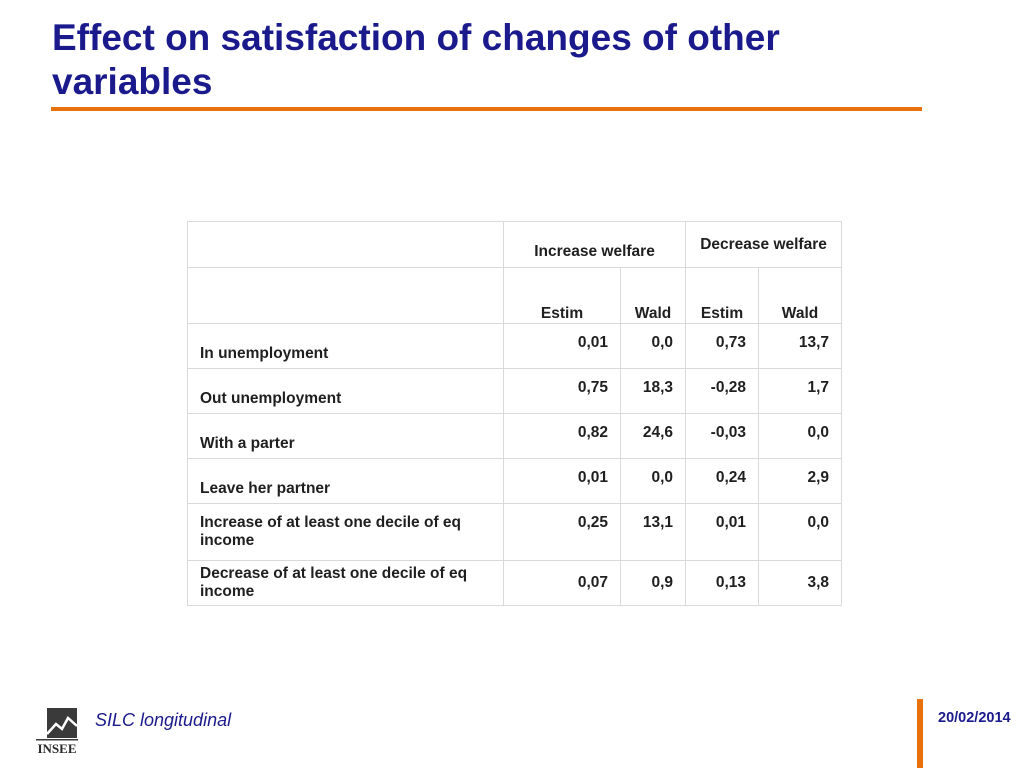  I want to click on row-label: Leave her partner, so click(345, 481).